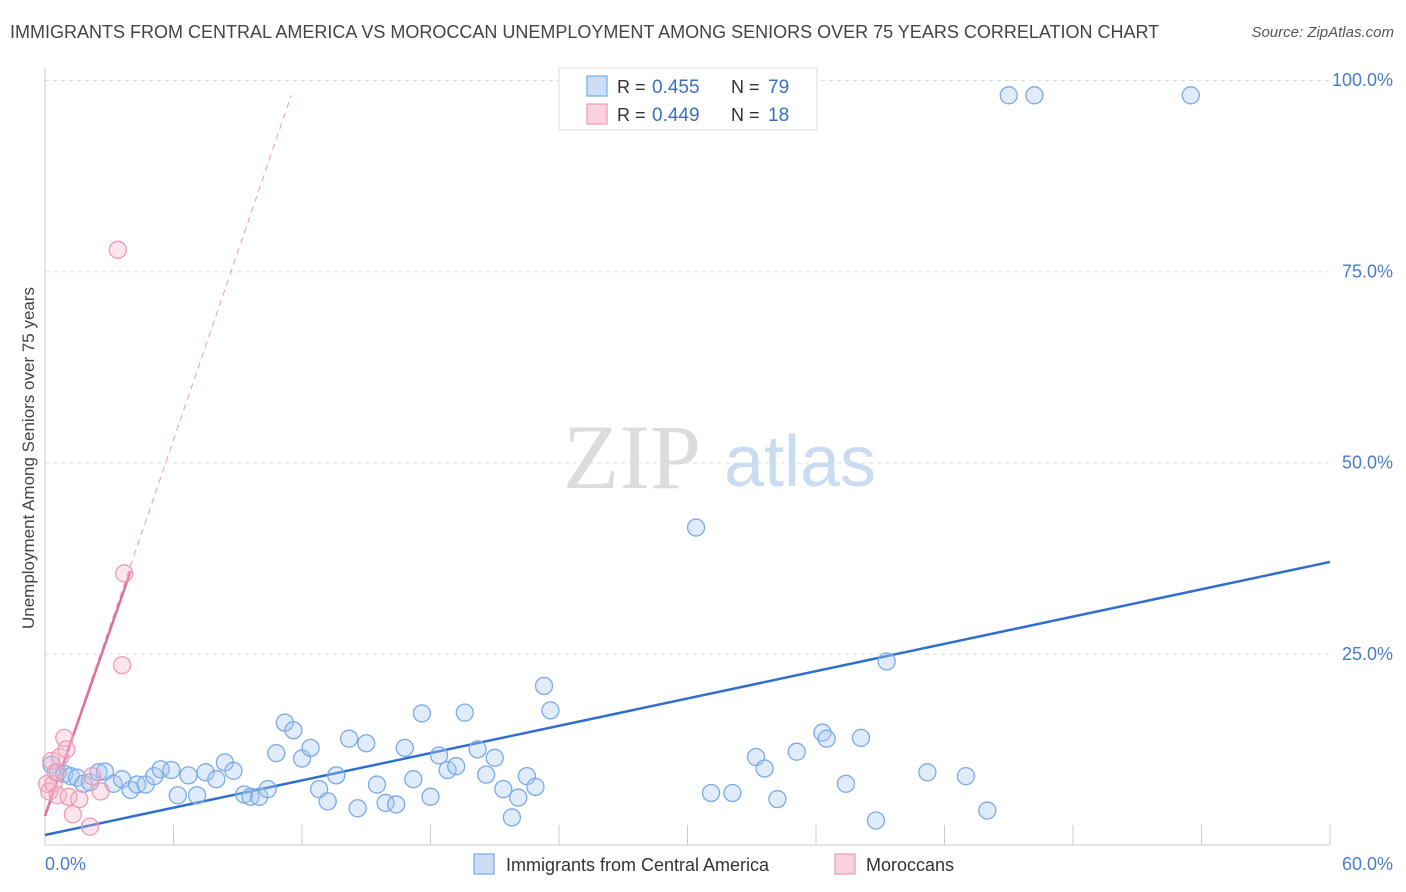 The image size is (1406, 892). What do you see at coordinates (778, 115) in the screenshot?
I see `legend-n-value: 18` at bounding box center [778, 115].